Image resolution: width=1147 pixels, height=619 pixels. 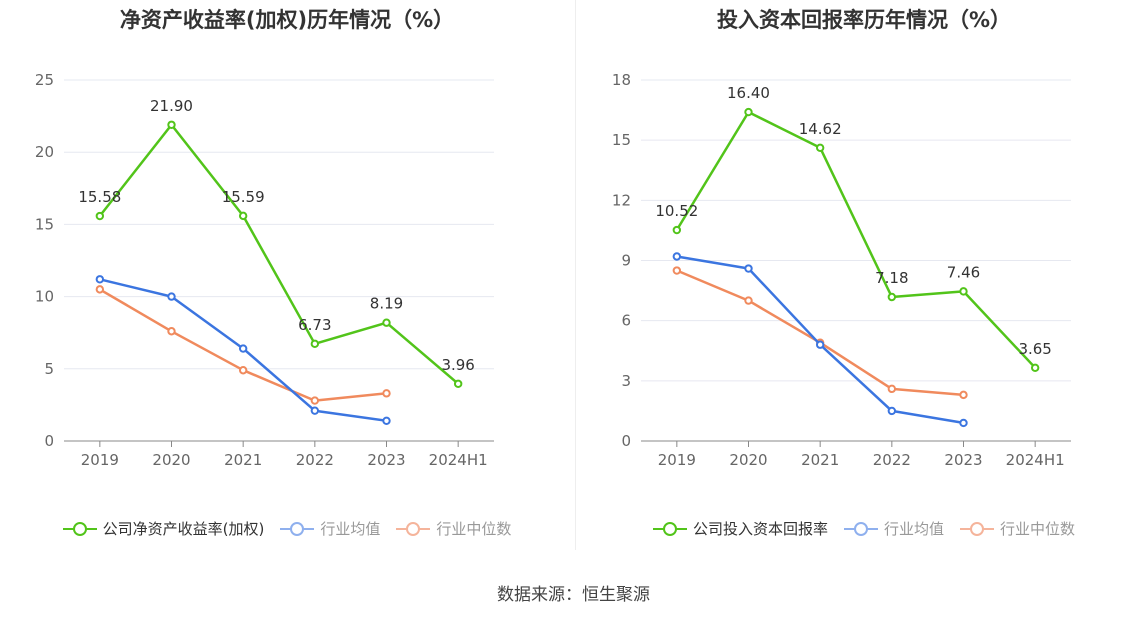 I want to click on legend-label-company: 公司投入资本回报率, so click(x=760, y=529).